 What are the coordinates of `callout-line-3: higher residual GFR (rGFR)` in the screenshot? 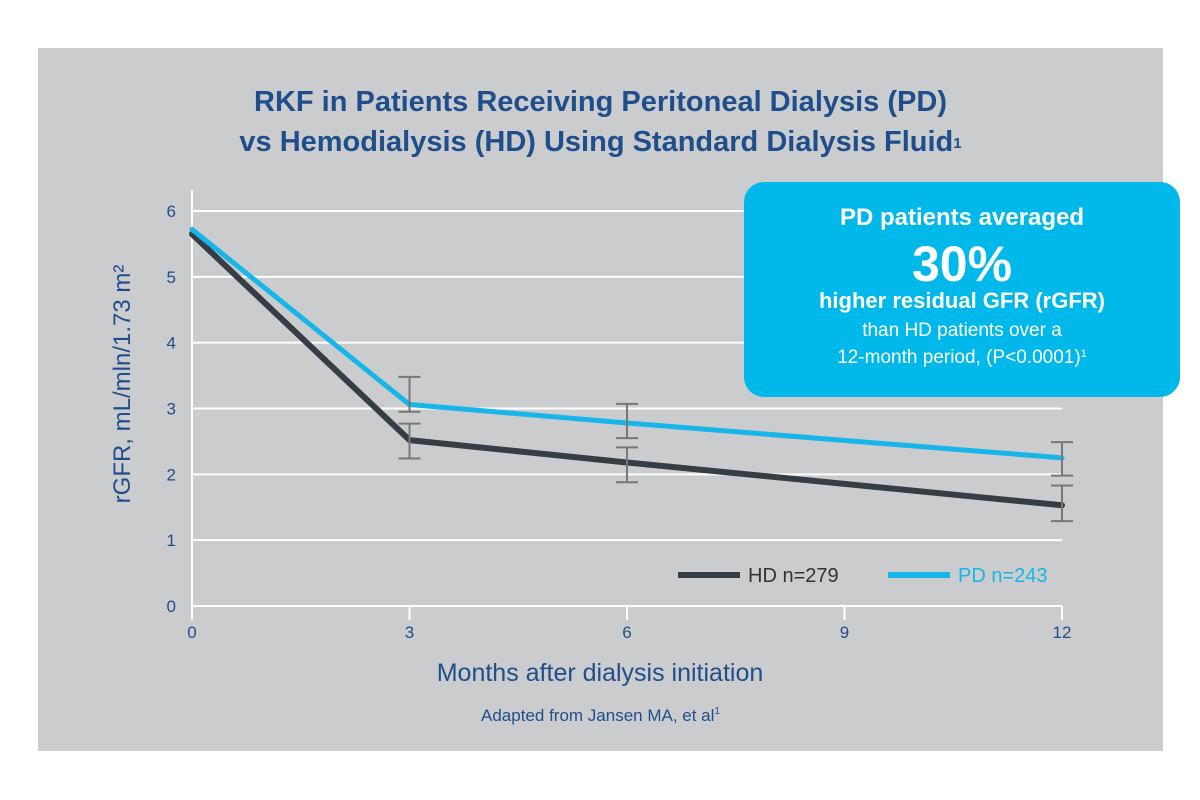 It's located at (962, 300).